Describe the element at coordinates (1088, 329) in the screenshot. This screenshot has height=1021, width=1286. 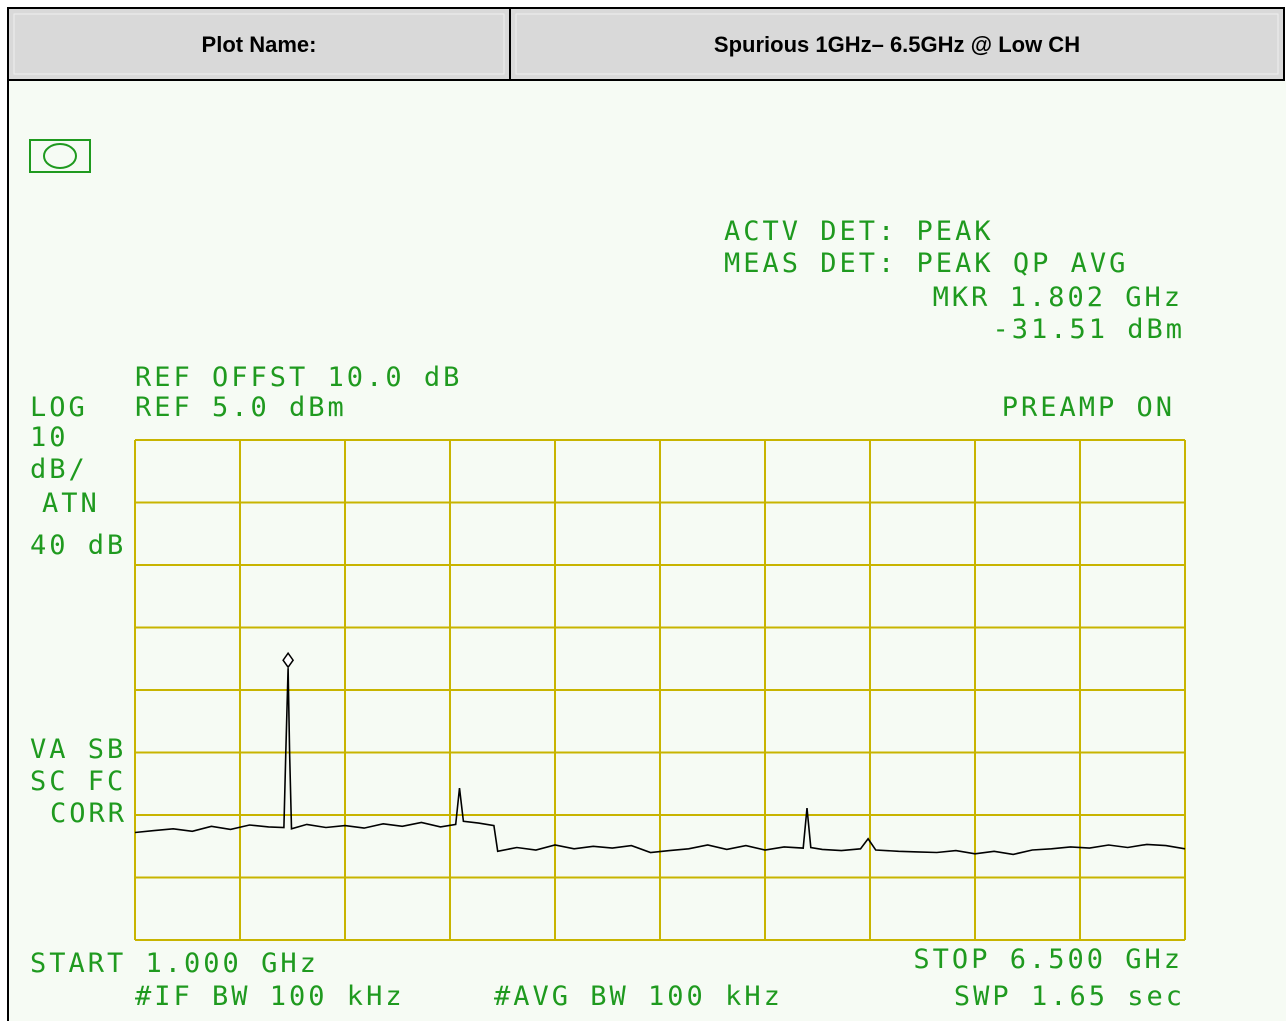
I see `annotation: -31.51 dBm` at that location.